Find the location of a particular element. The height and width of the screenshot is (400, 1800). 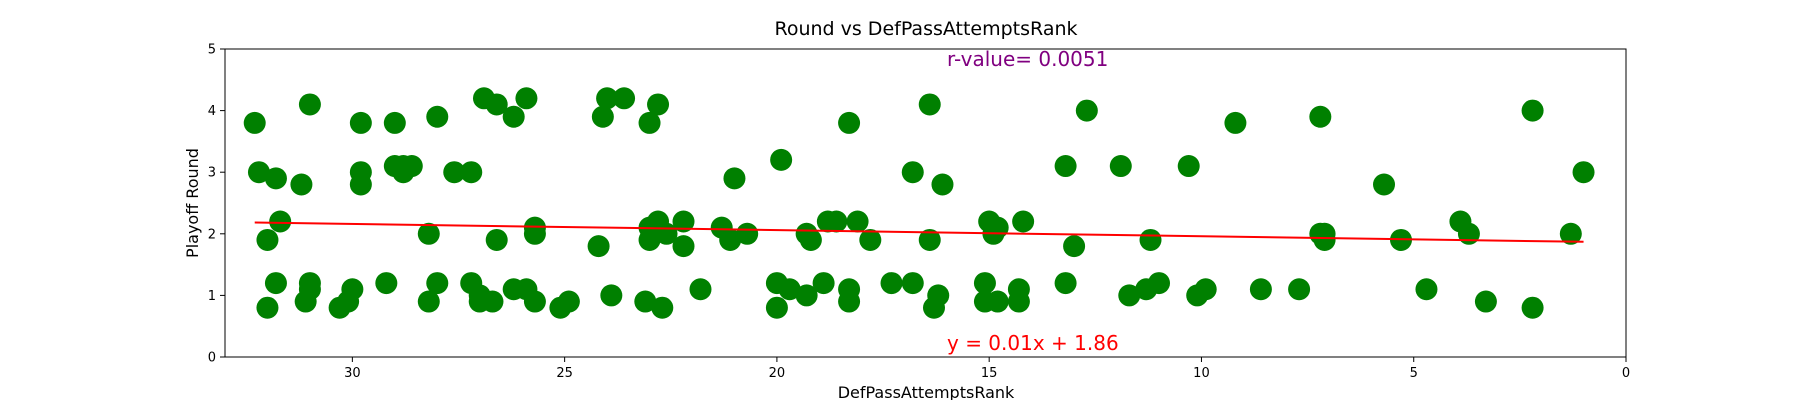

y-tick-label: 0 is located at coordinates (212, 358).